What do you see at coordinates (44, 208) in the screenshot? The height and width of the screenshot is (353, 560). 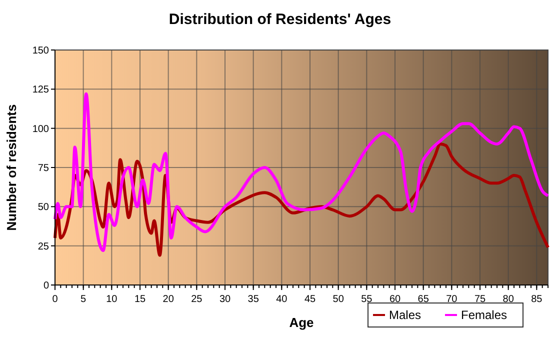 I see `y-tick-label: 50` at bounding box center [44, 208].